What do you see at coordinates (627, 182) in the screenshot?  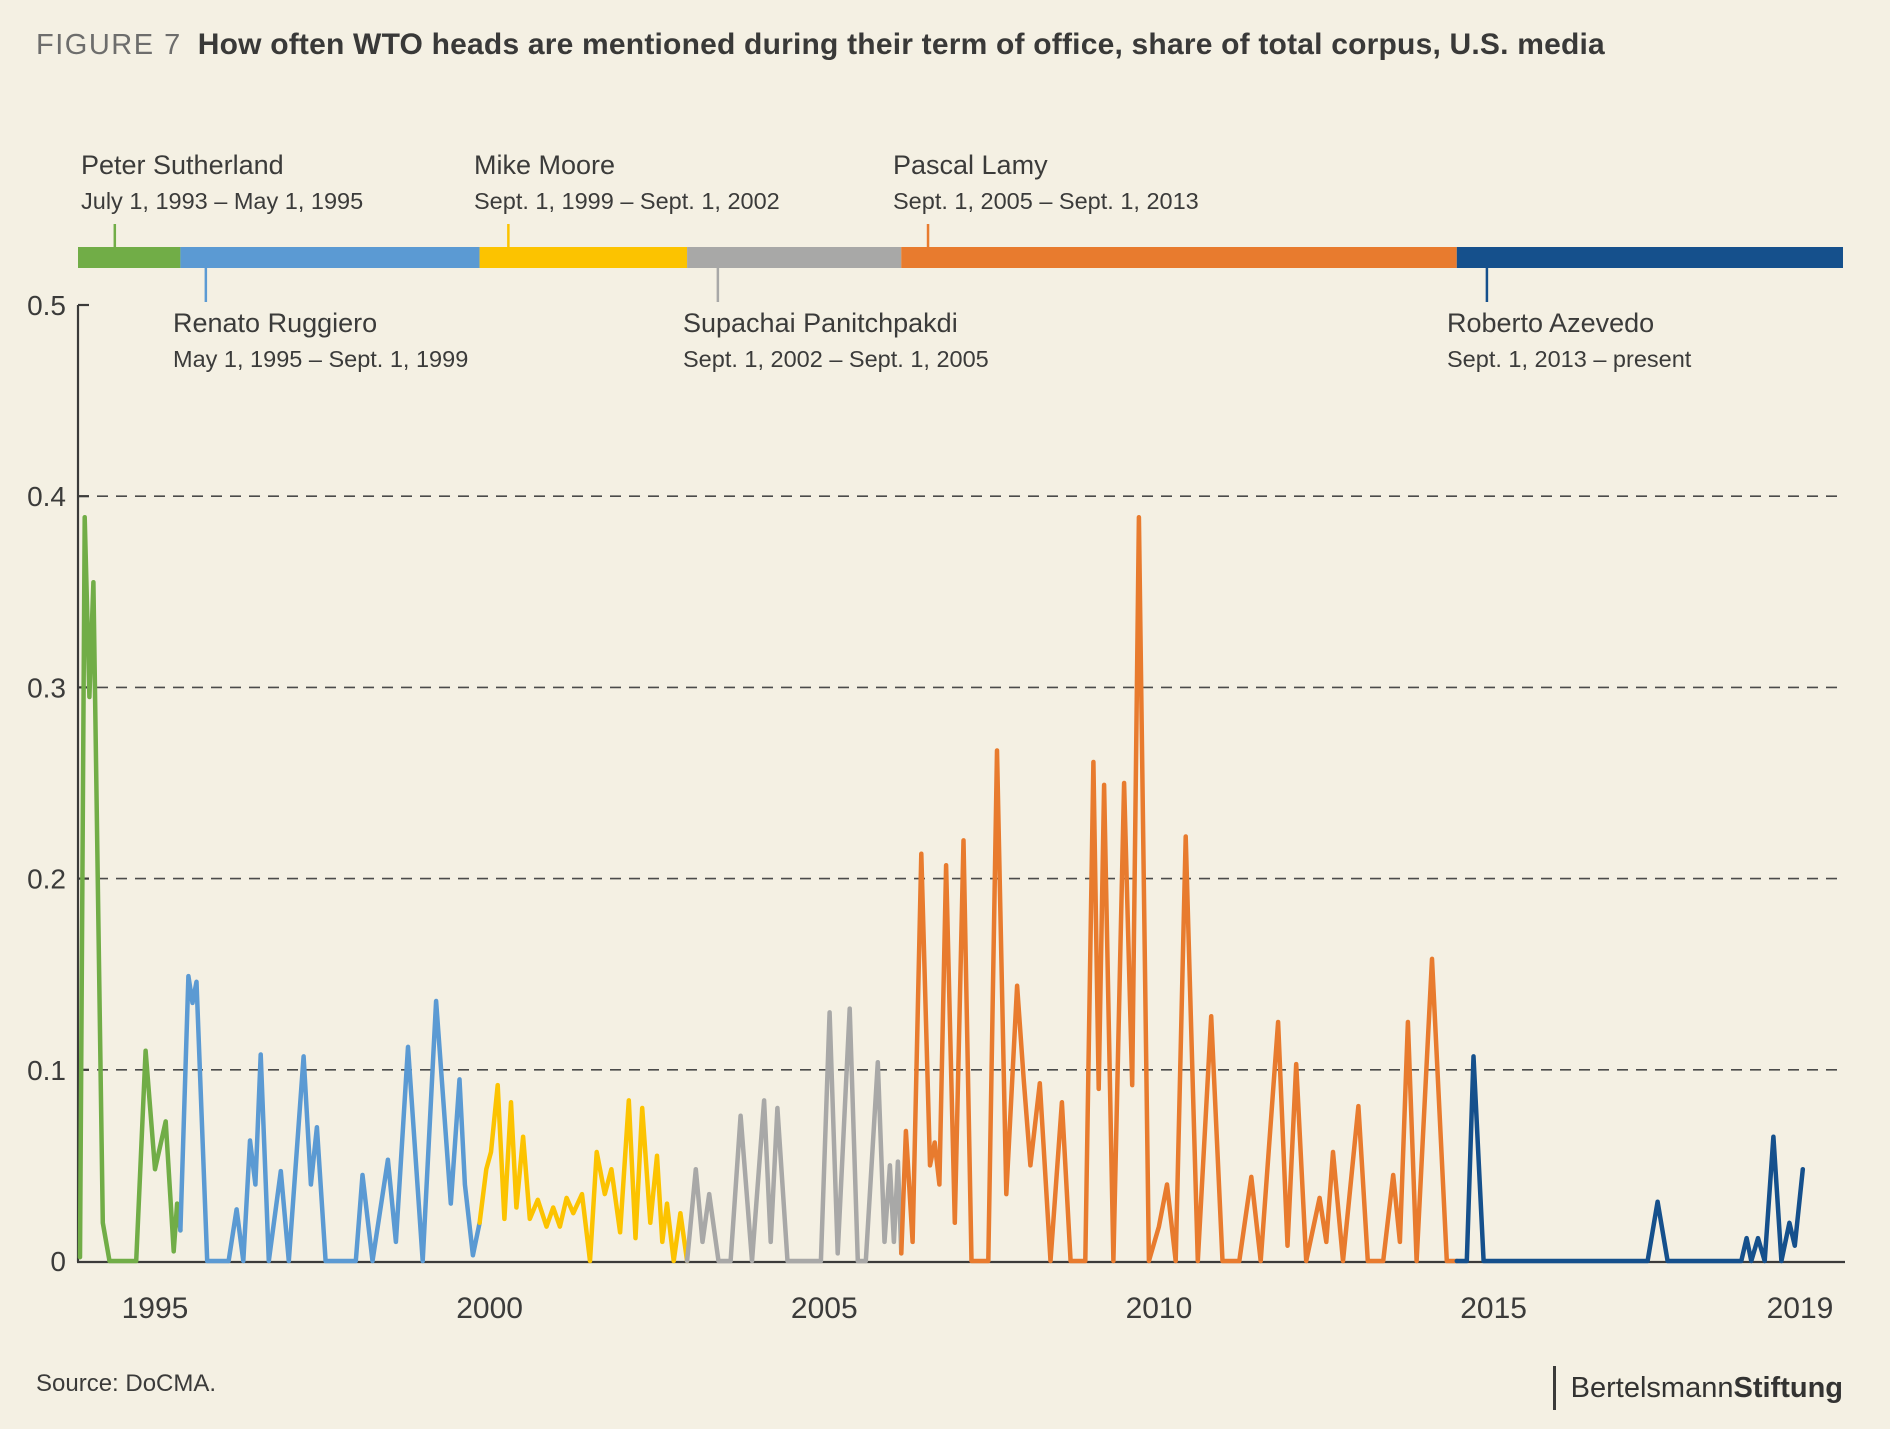 I see `term-label-moore: Mike Moore Sept. 1, 1999 – Sept. 1, 2002` at bounding box center [627, 182].